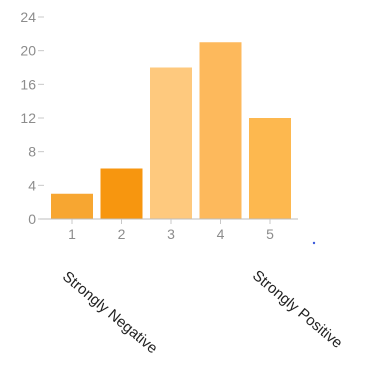 The height and width of the screenshot is (383, 381). I want to click on x-axis-ticks: 1 2 3 4 5, so click(171, 230).